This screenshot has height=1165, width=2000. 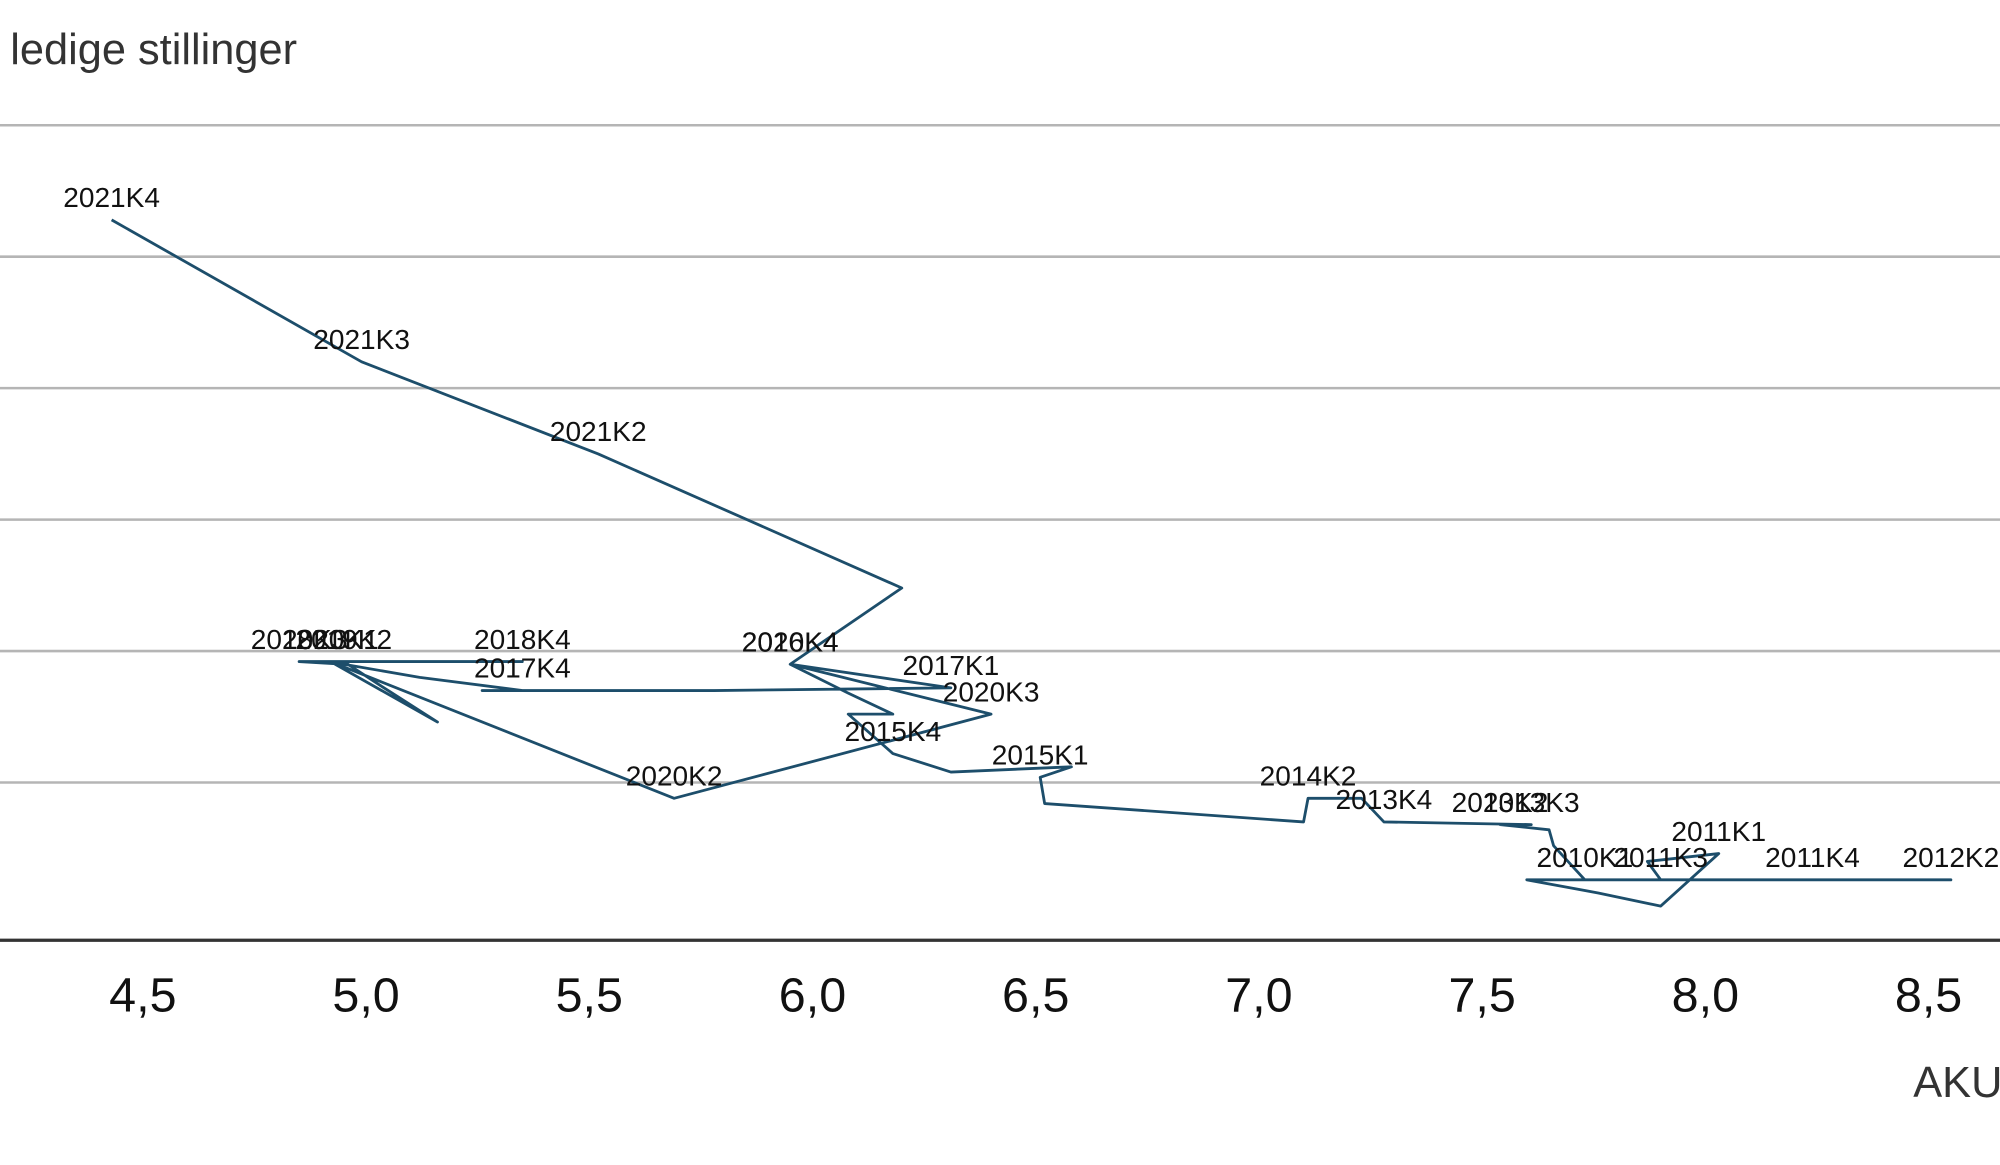 I want to click on point-label: 2013K4, so click(x=1384, y=799).